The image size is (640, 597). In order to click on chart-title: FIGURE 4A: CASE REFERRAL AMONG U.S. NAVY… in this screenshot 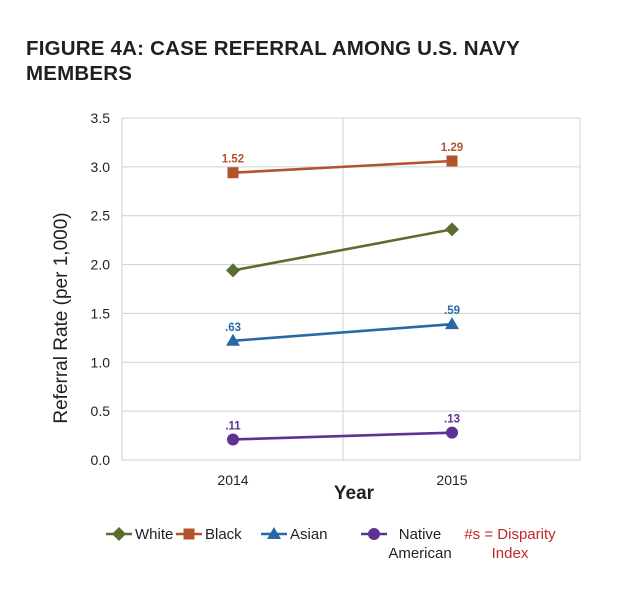, I will do `click(273, 61)`.